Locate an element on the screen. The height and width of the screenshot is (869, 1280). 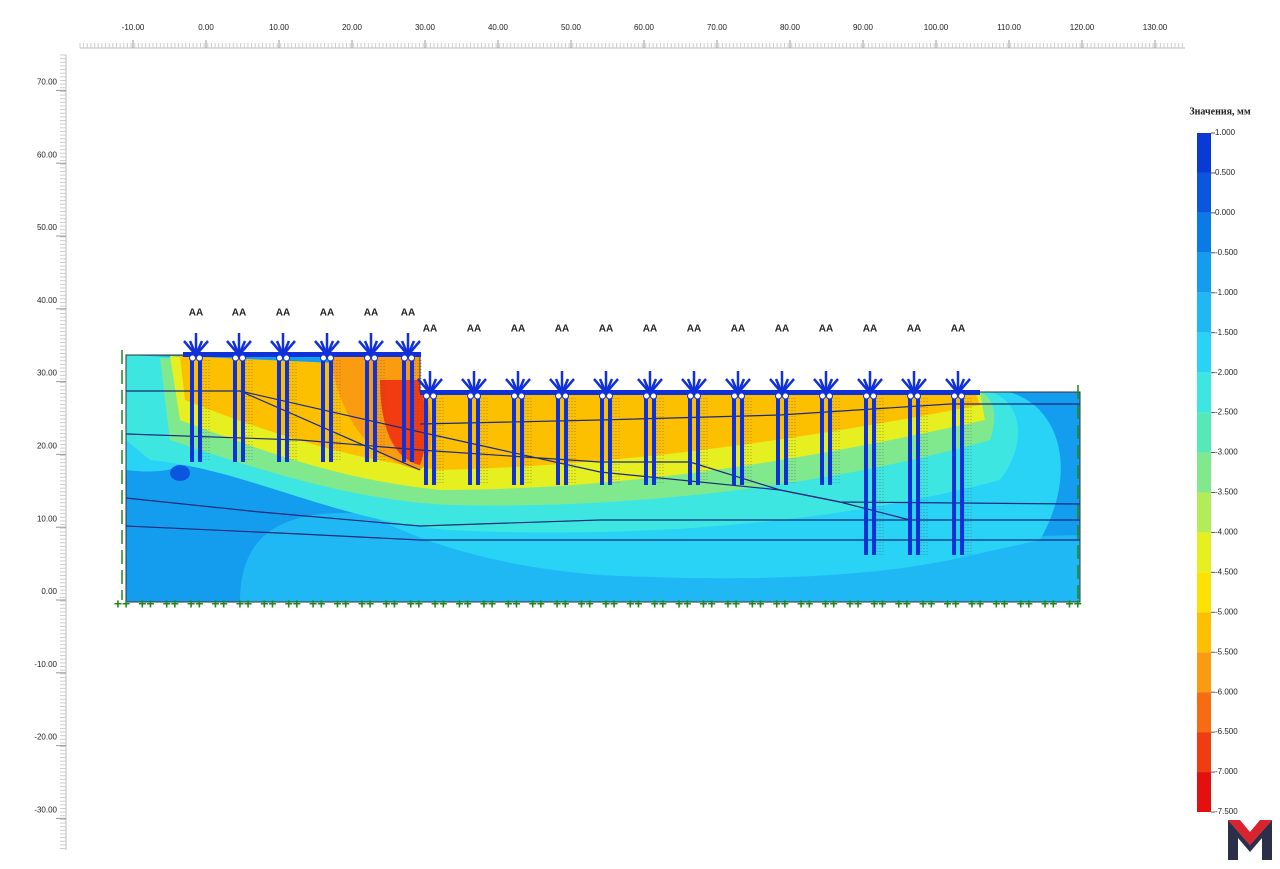
x-tick-label: 50.00 is located at coordinates (571, 27).